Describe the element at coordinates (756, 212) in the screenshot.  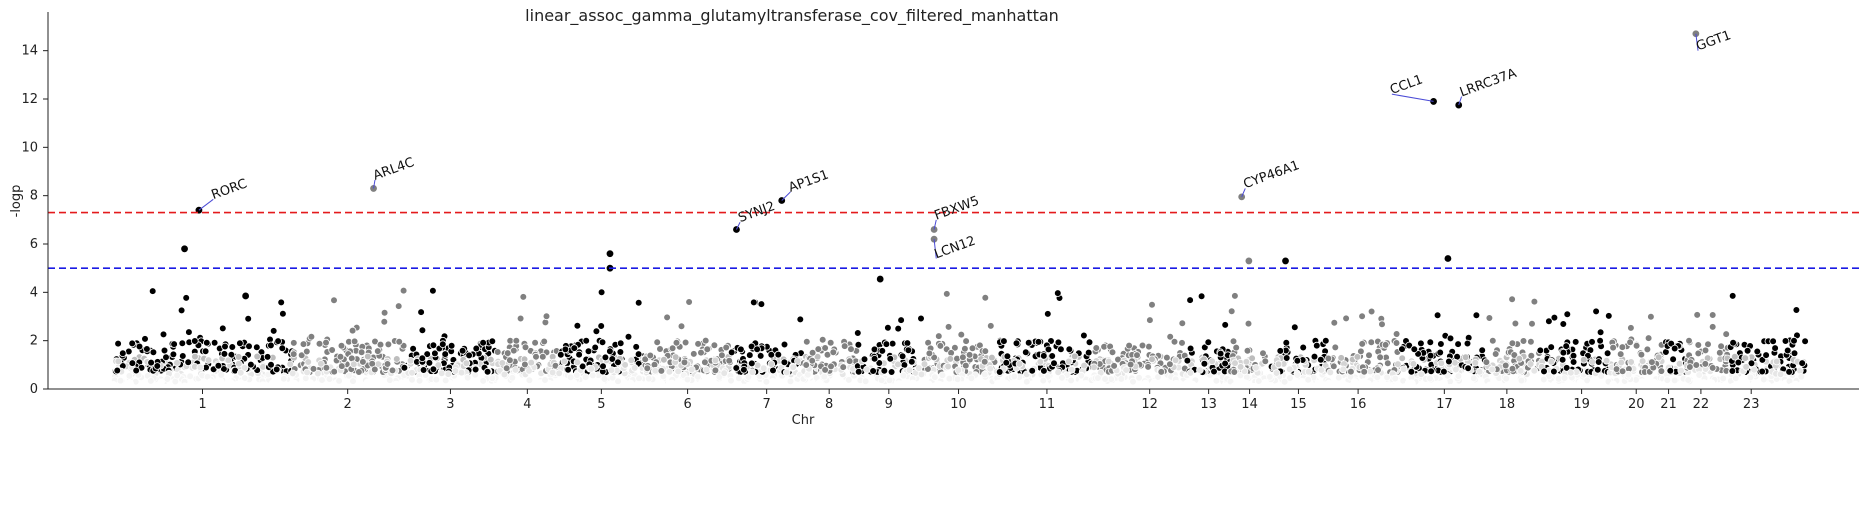
I see `gene-label: SYNJ2` at that location.